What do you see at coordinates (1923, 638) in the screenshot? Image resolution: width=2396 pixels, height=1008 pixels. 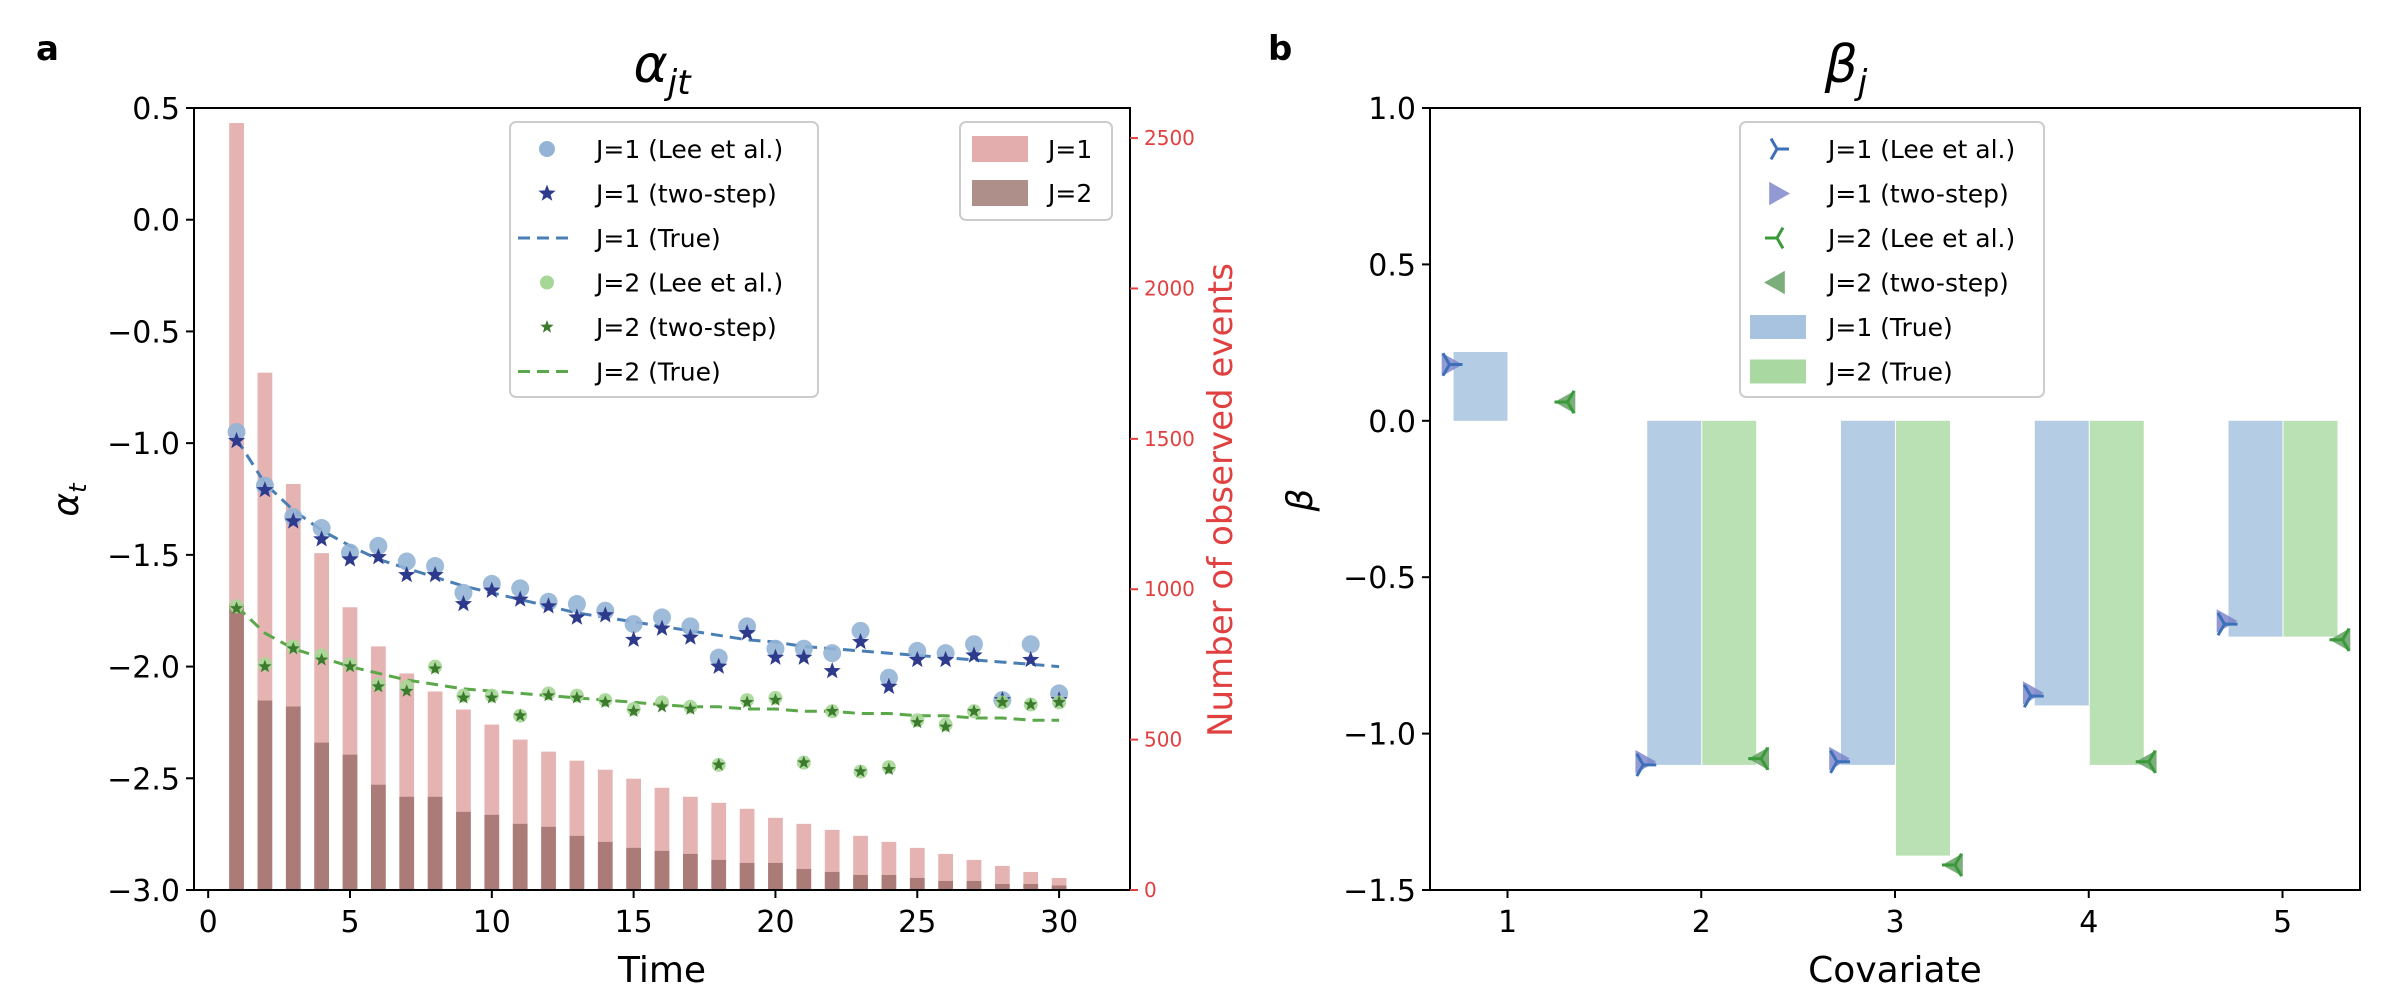 I see `beta-bar-j2` at bounding box center [1923, 638].